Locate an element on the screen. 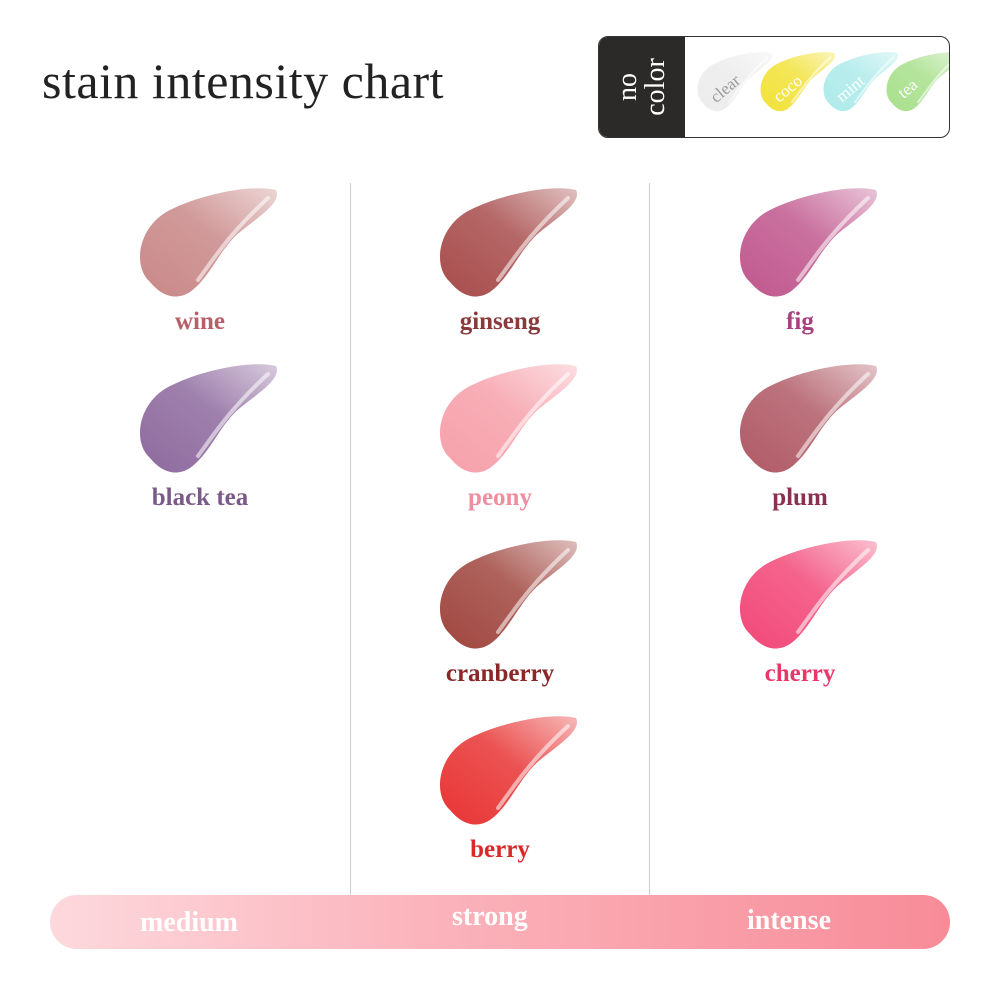 The image size is (1000, 1000). shade-label: ginseng is located at coordinates (500, 321).